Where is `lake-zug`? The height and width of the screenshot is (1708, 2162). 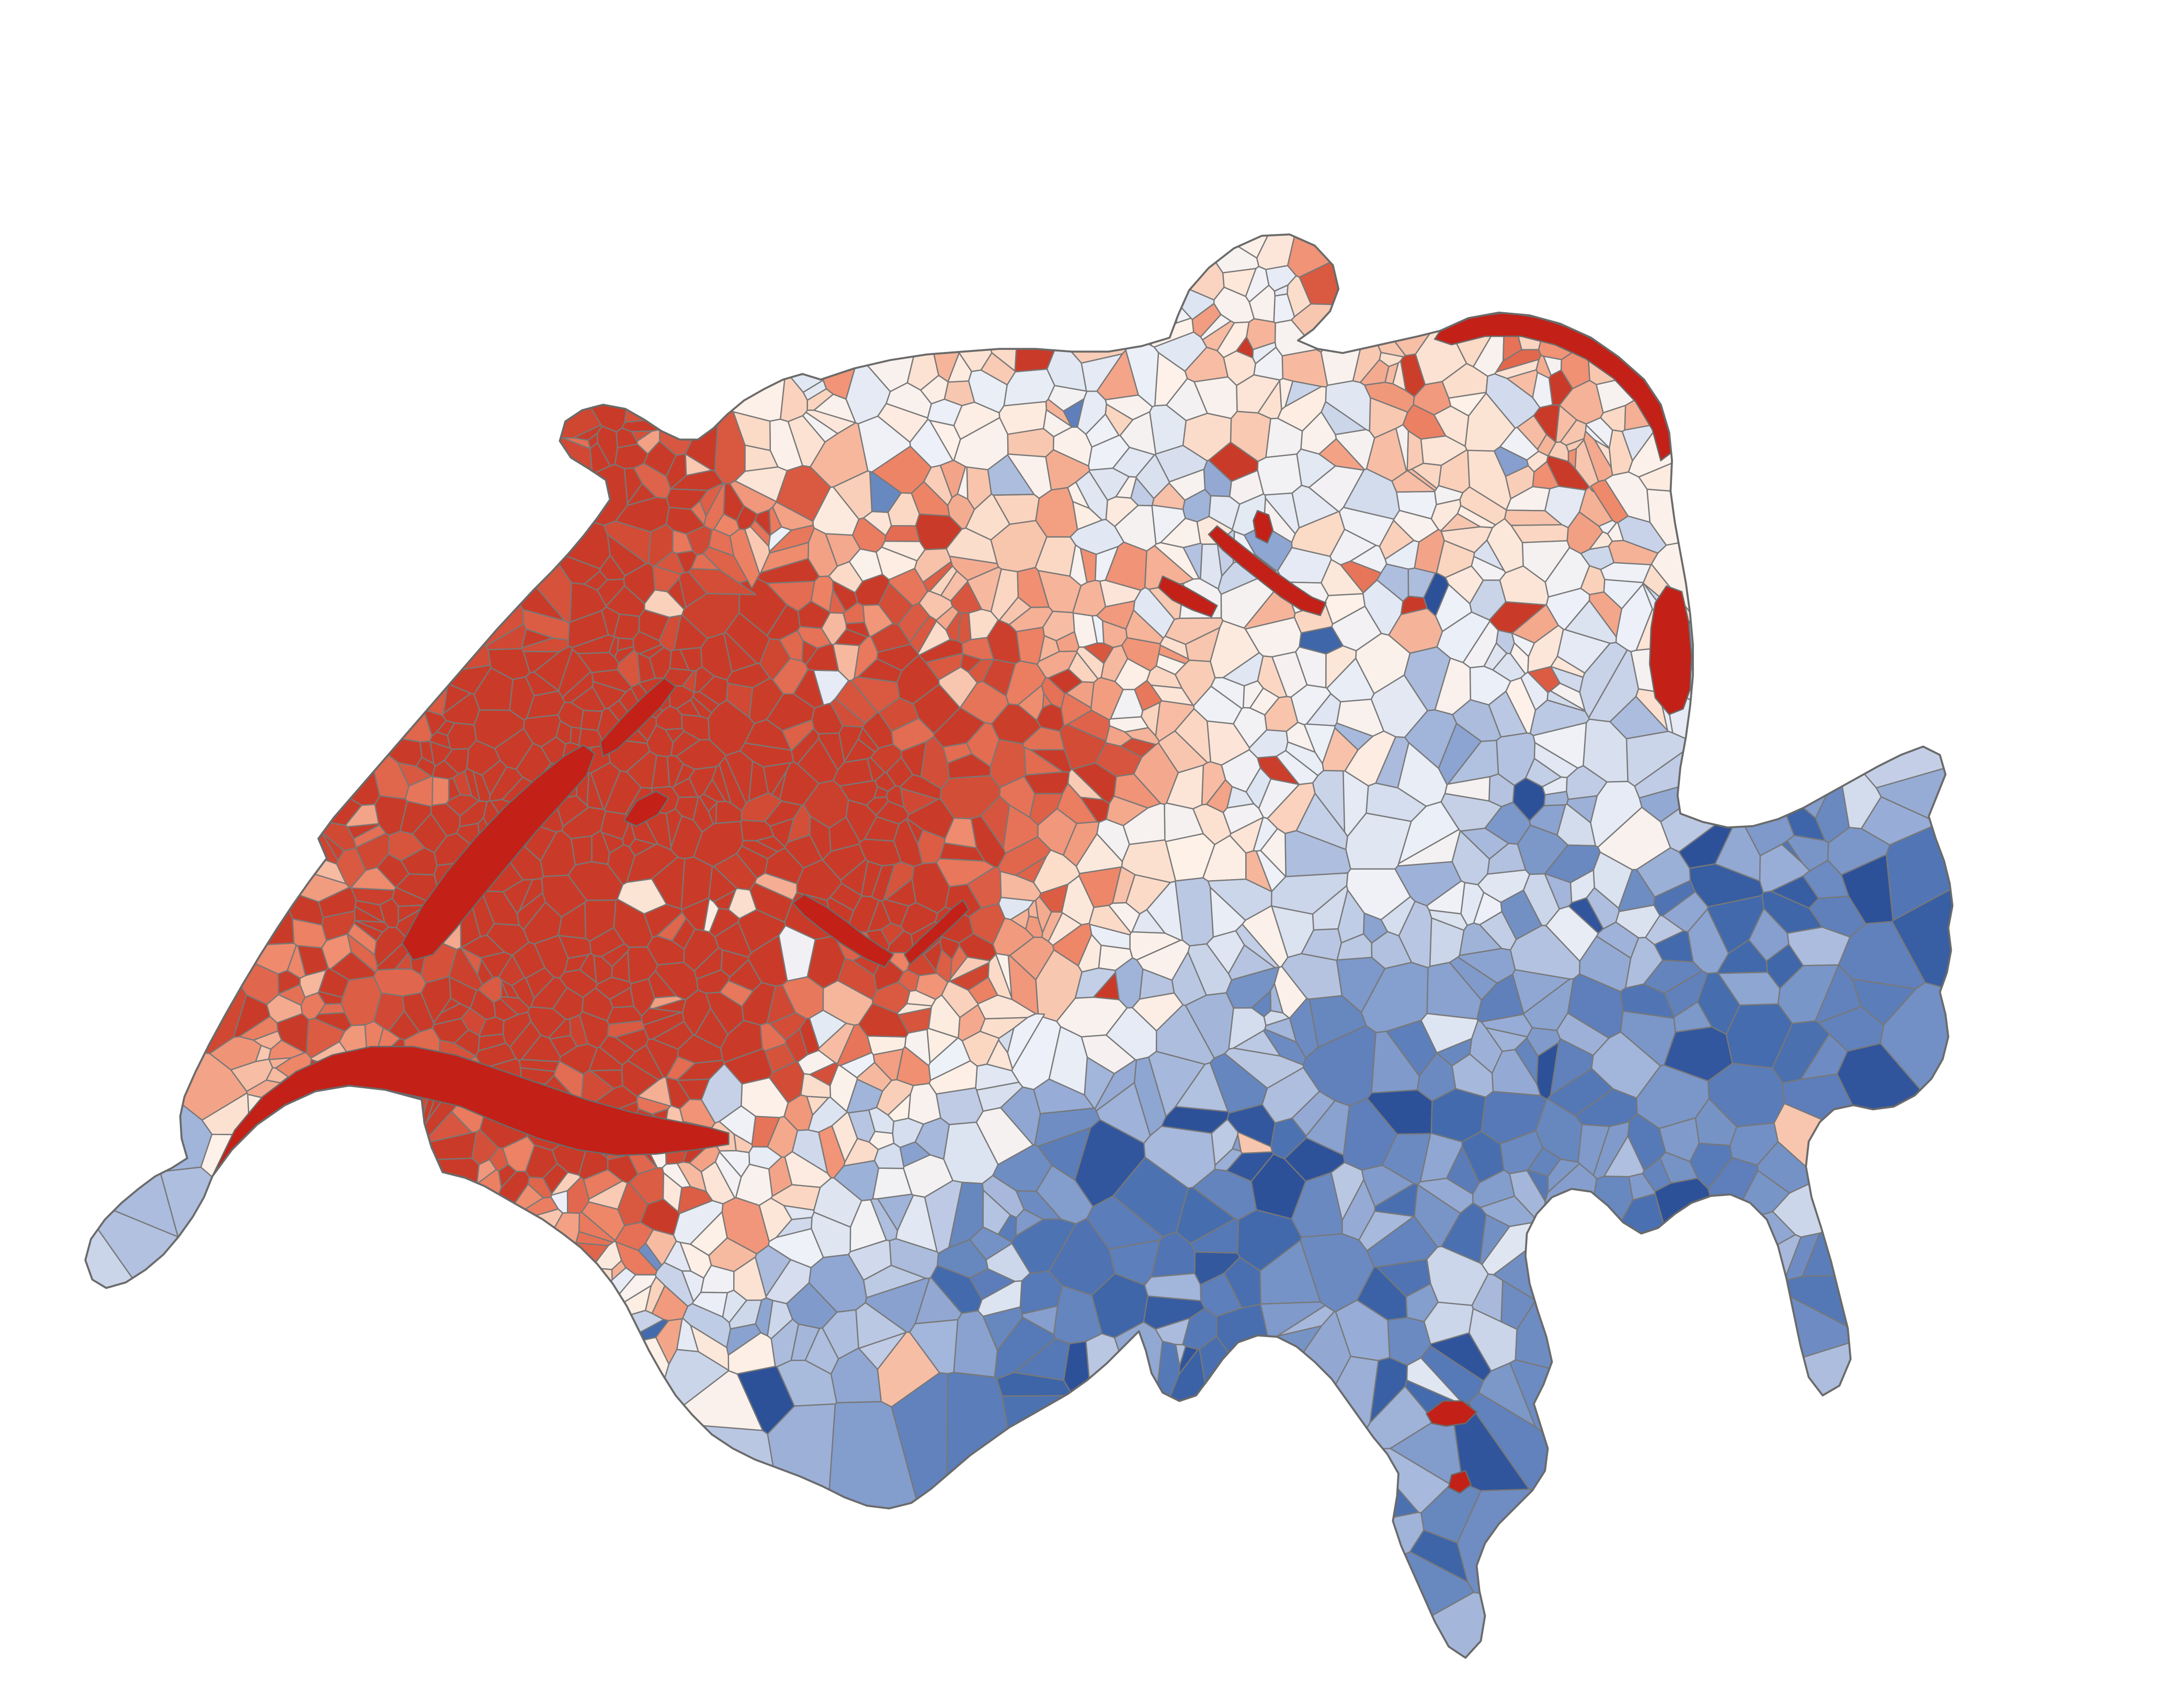
lake-zug is located at coordinates (1187, 596).